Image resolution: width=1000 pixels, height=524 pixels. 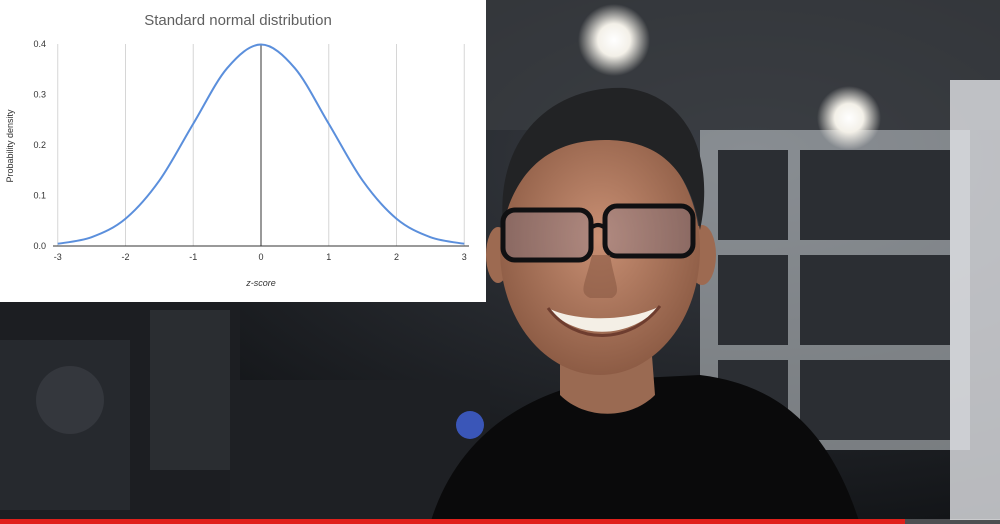 What do you see at coordinates (238, 20) in the screenshot?
I see `chart-title: Standard normal distribution` at bounding box center [238, 20].